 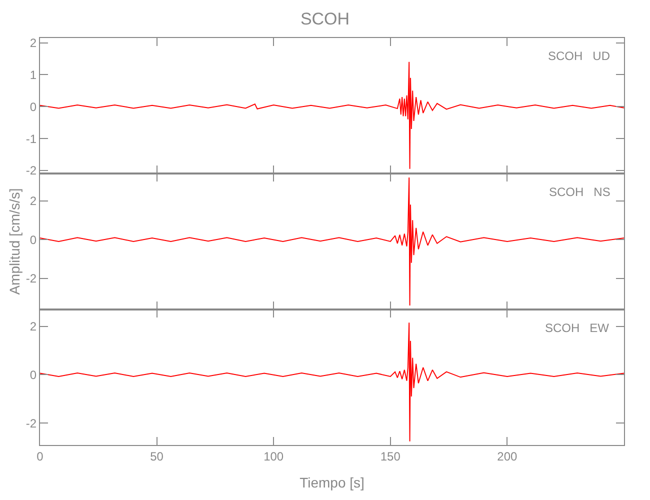 What do you see at coordinates (579, 192) in the screenshot?
I see `annotation: SCOH NS` at bounding box center [579, 192].